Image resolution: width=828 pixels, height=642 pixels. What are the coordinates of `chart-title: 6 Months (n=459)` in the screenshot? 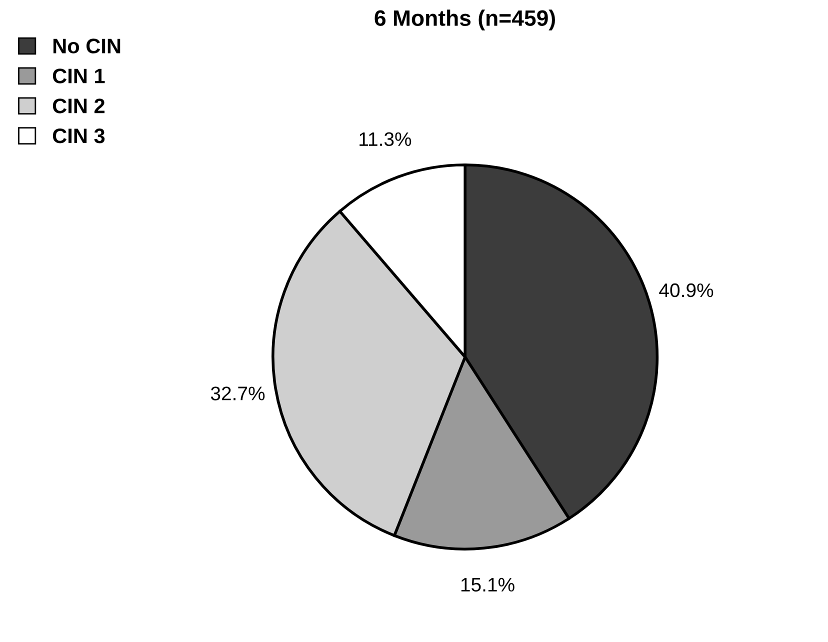 It's located at (464, 20).